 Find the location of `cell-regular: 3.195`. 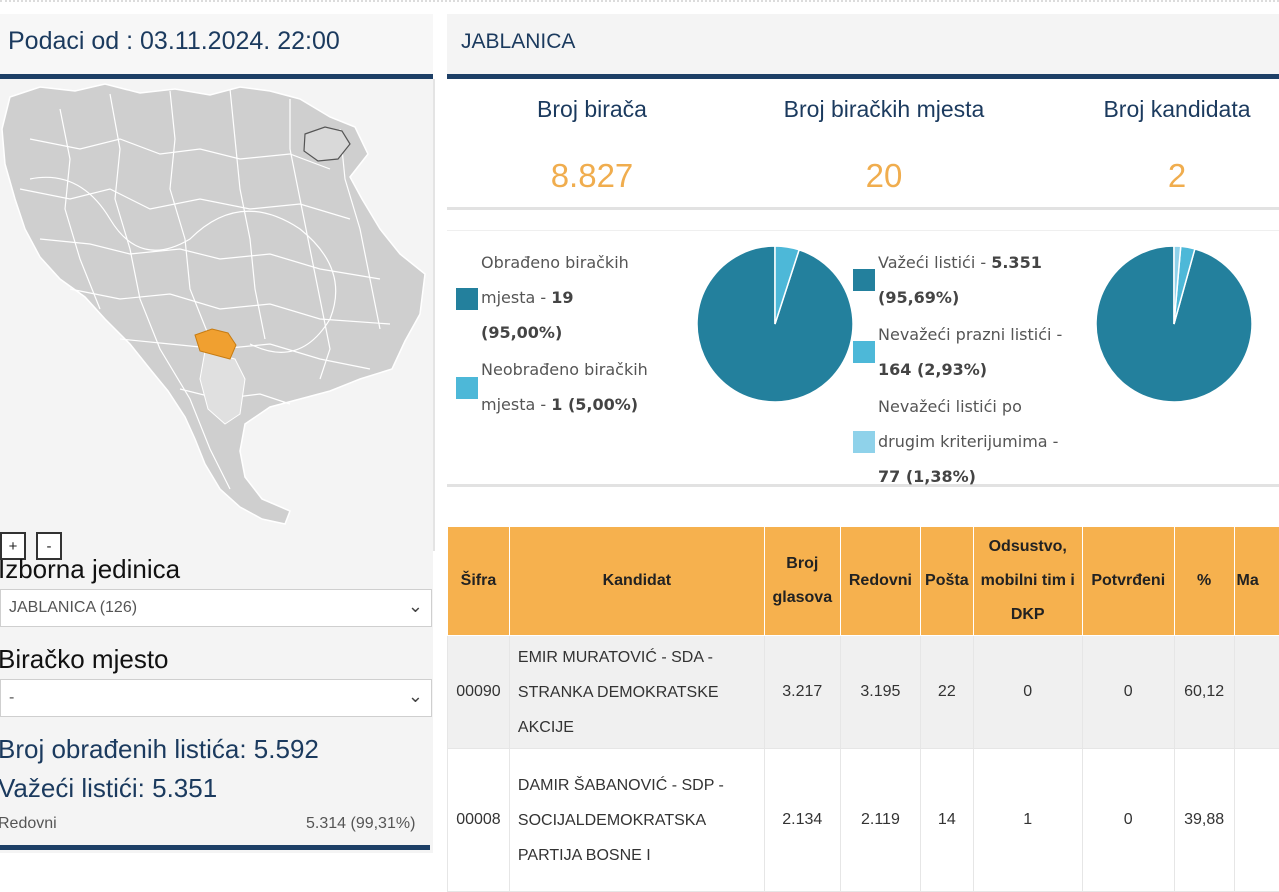

cell-regular: 3.195 is located at coordinates (880, 692).